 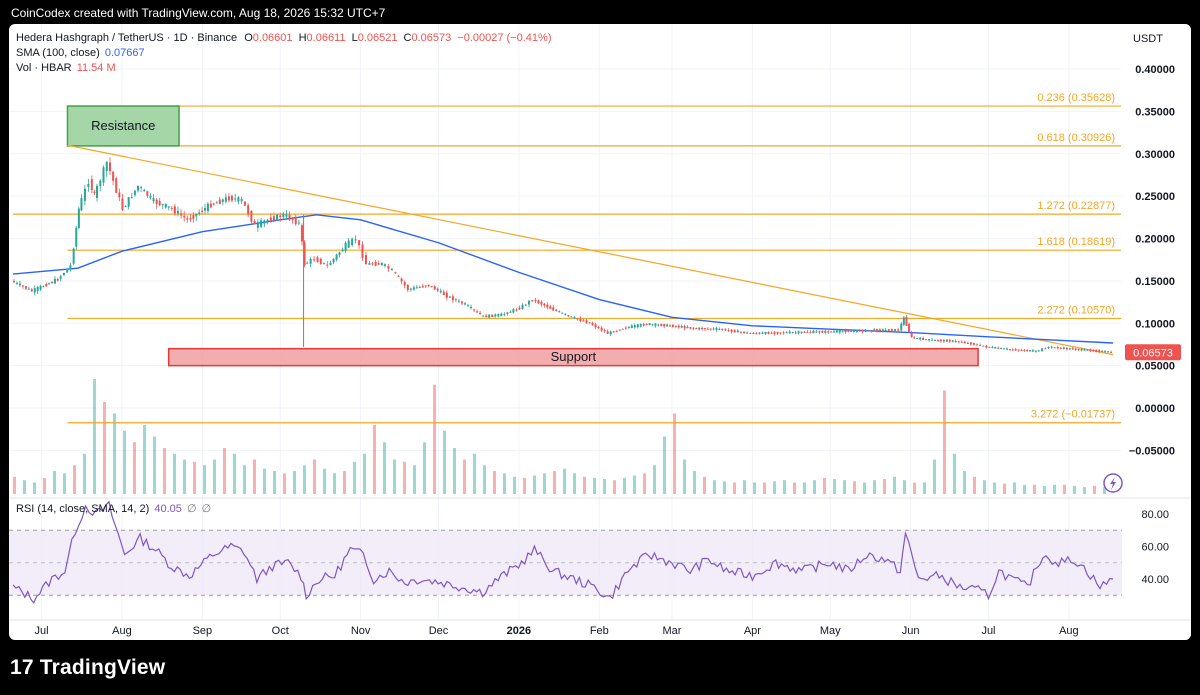 What do you see at coordinates (66, 68) in the screenshot?
I see `volume-legend: Vol · HBAR 11.54 M` at bounding box center [66, 68].